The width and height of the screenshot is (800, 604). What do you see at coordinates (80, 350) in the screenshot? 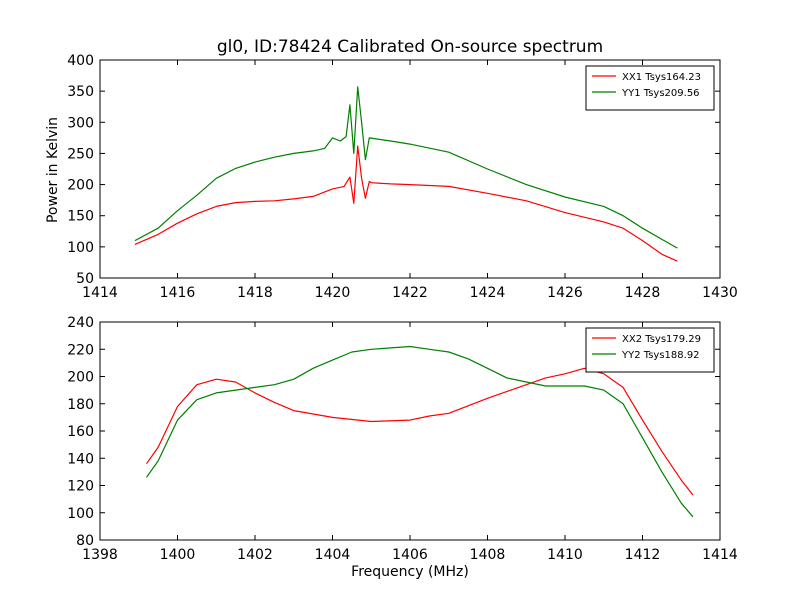
I see `y-tick-label: 220` at bounding box center [80, 350].